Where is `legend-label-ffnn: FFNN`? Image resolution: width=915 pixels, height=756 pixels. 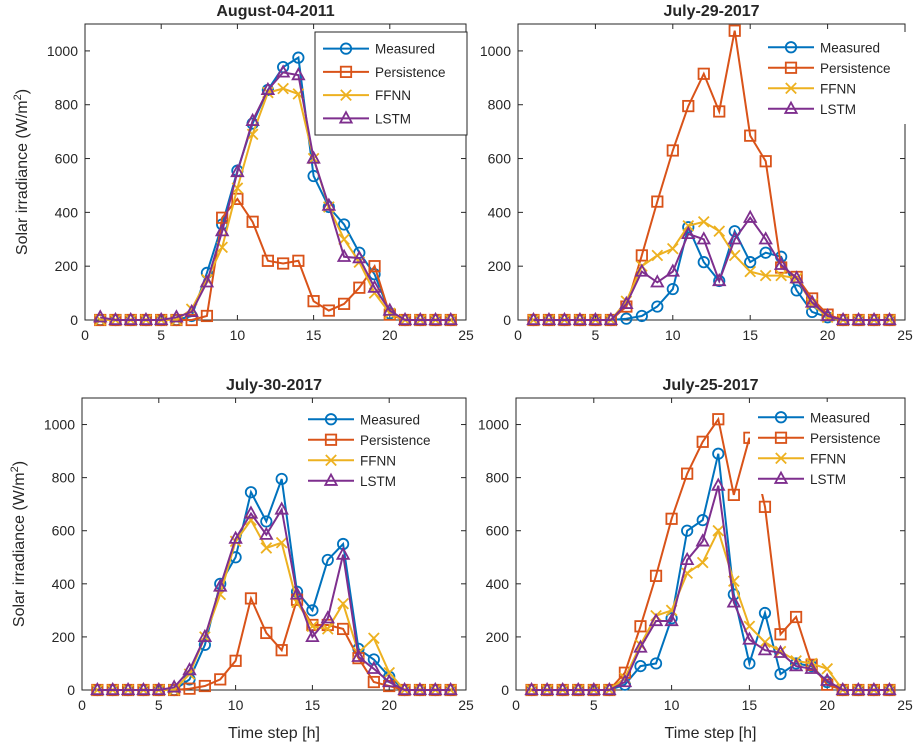
legend-label-ffnn: FFNN is located at coordinates (393, 95).